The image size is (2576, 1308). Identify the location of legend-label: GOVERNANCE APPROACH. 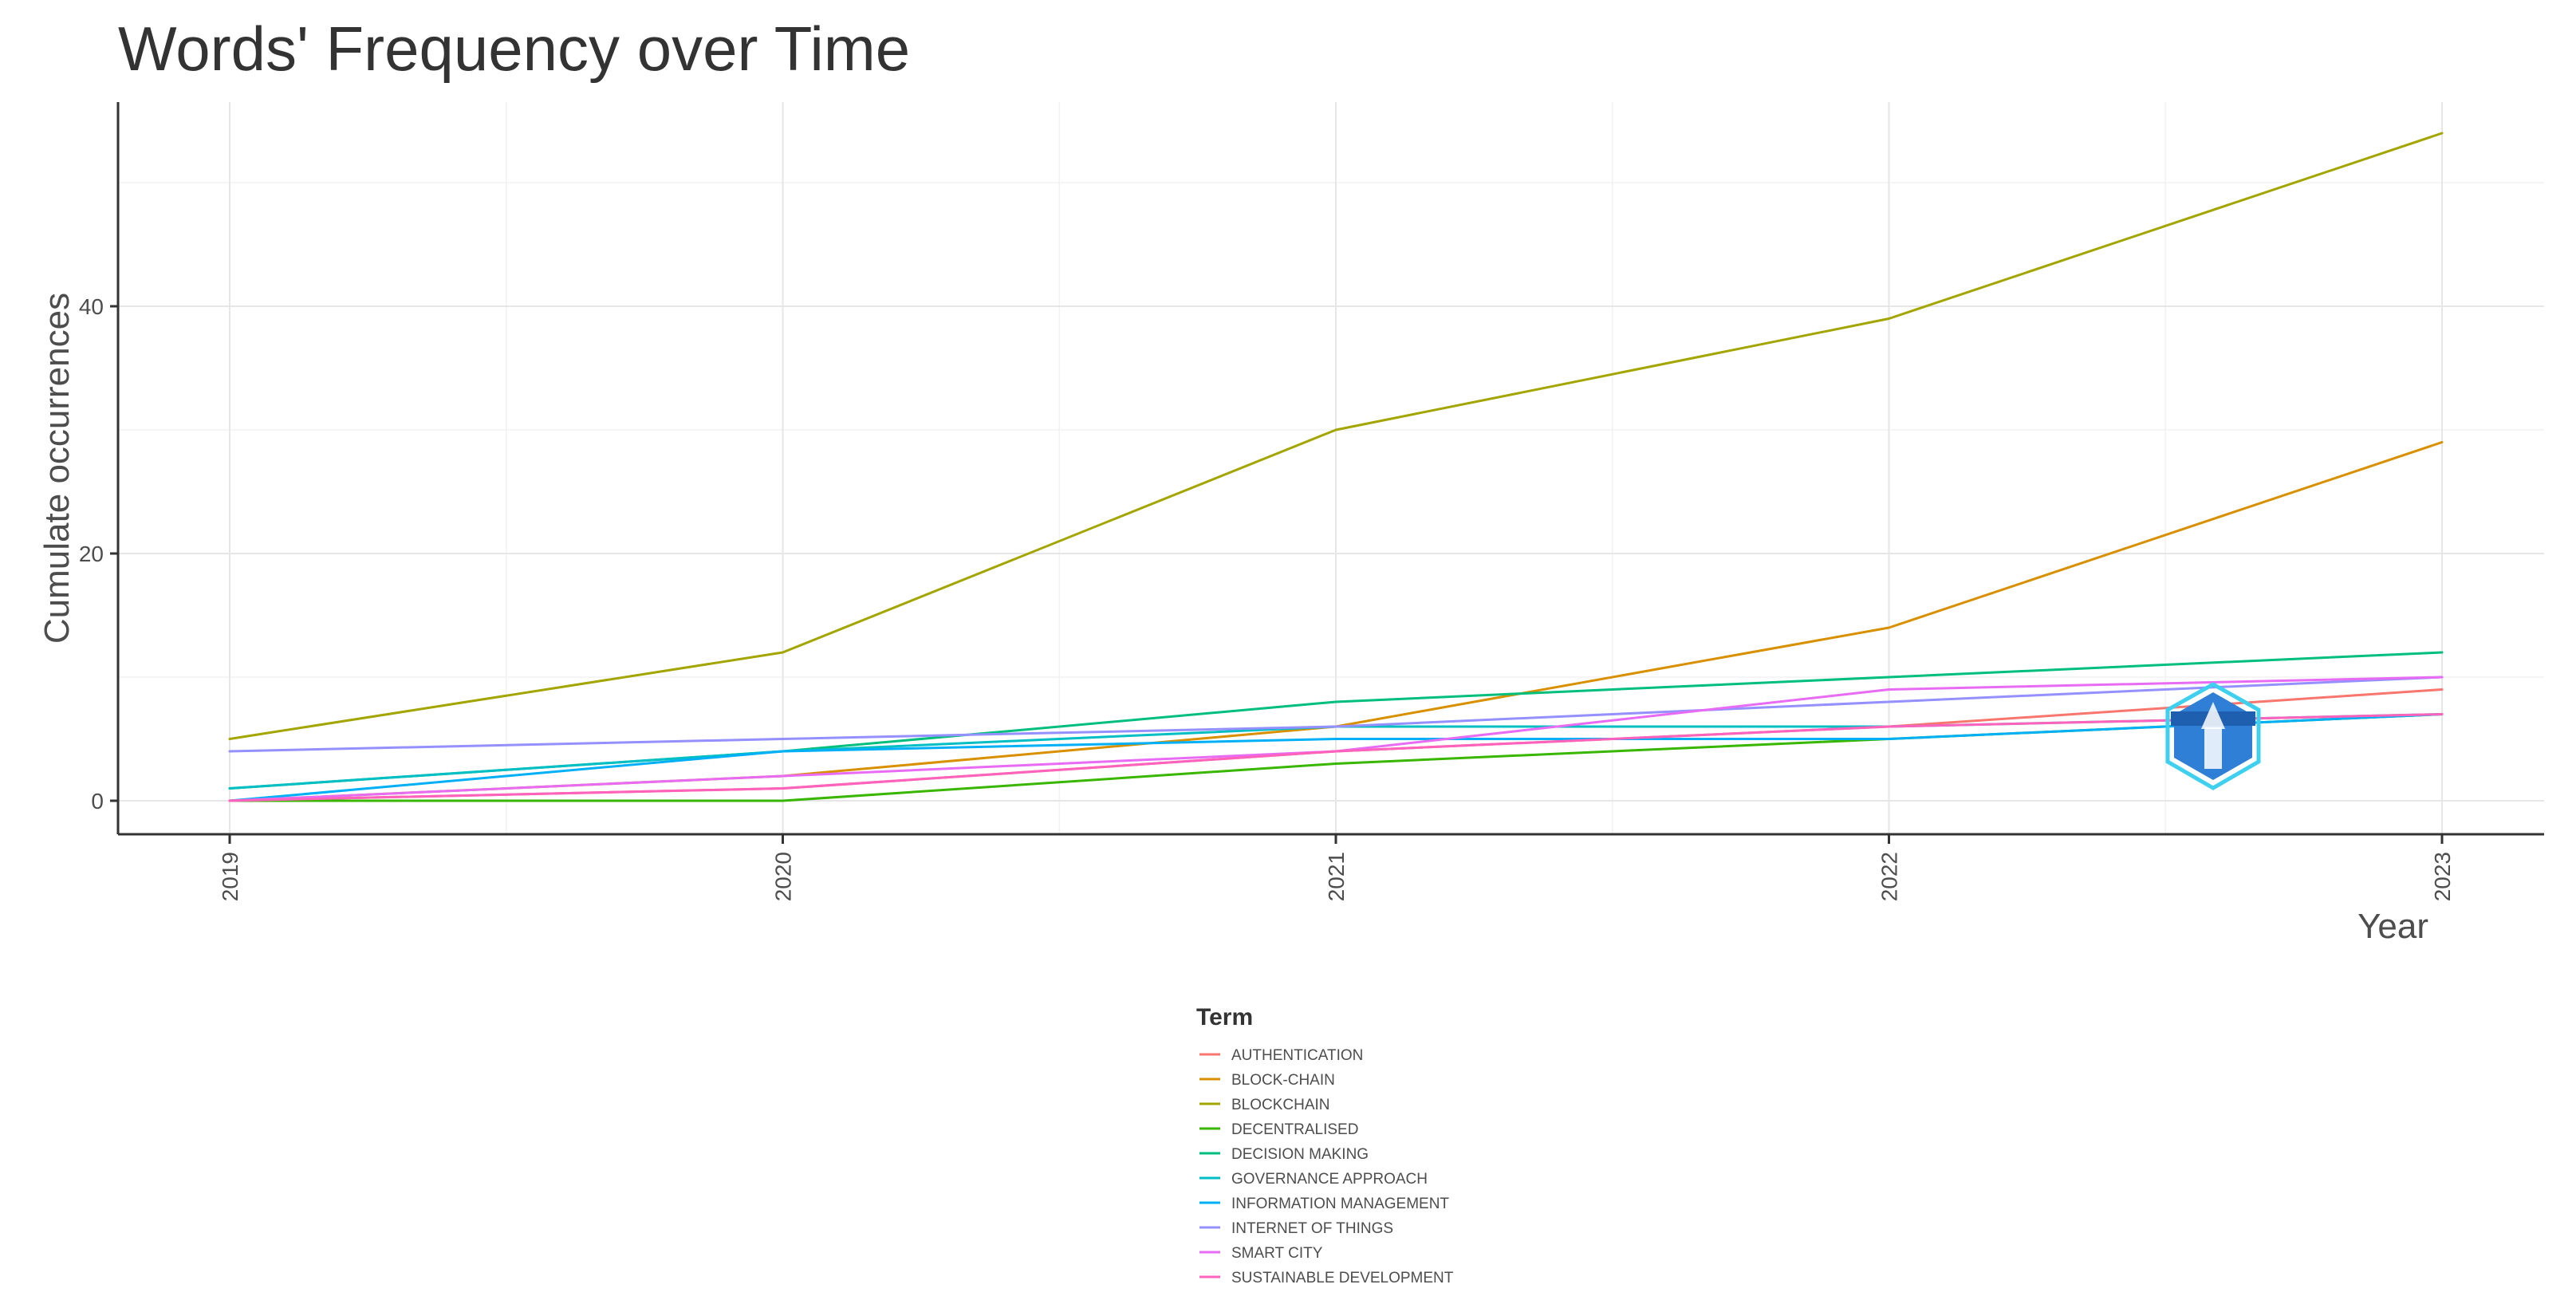
(1329, 1180).